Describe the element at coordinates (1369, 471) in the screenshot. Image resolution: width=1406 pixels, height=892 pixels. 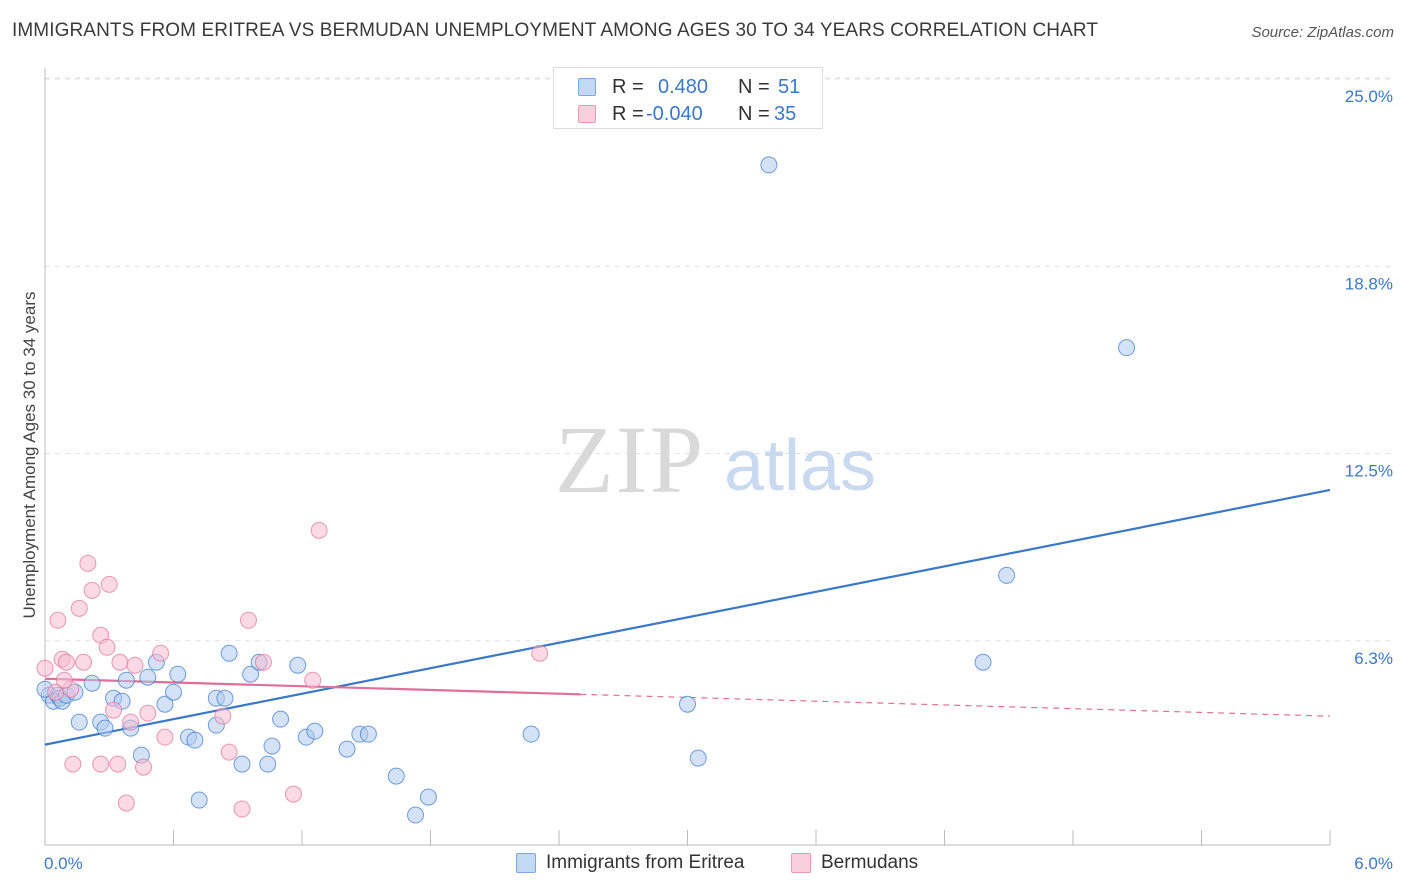
I see `y-tick-label: 12.5%` at that location.